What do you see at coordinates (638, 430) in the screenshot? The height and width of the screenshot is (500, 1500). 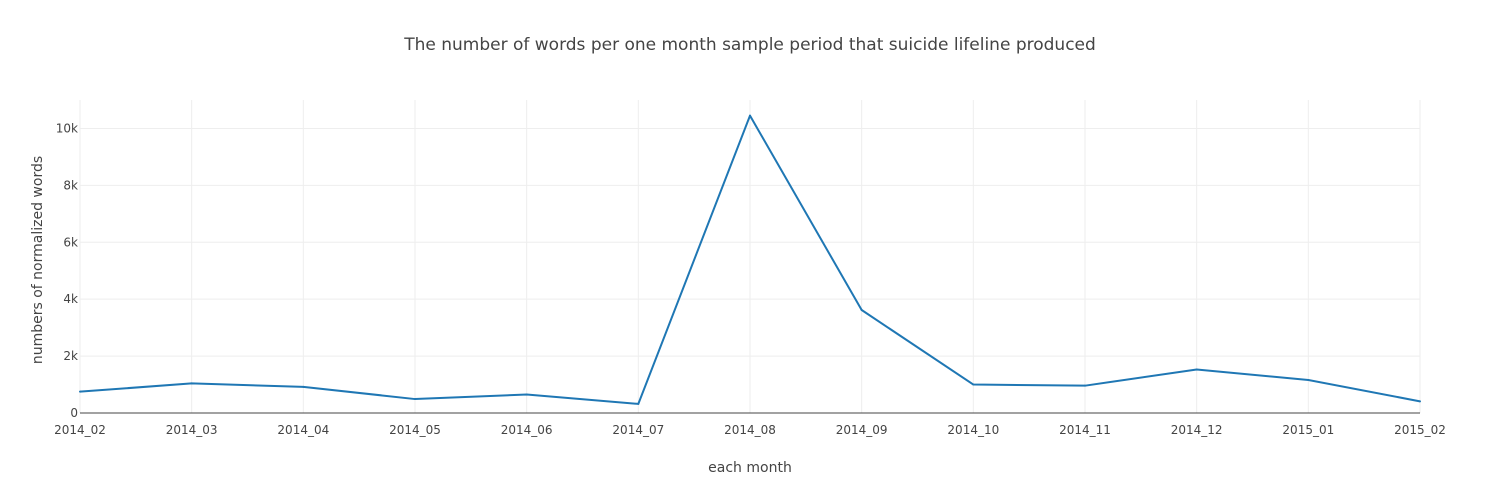 I see `x-tick-label: 2014_07` at bounding box center [638, 430].